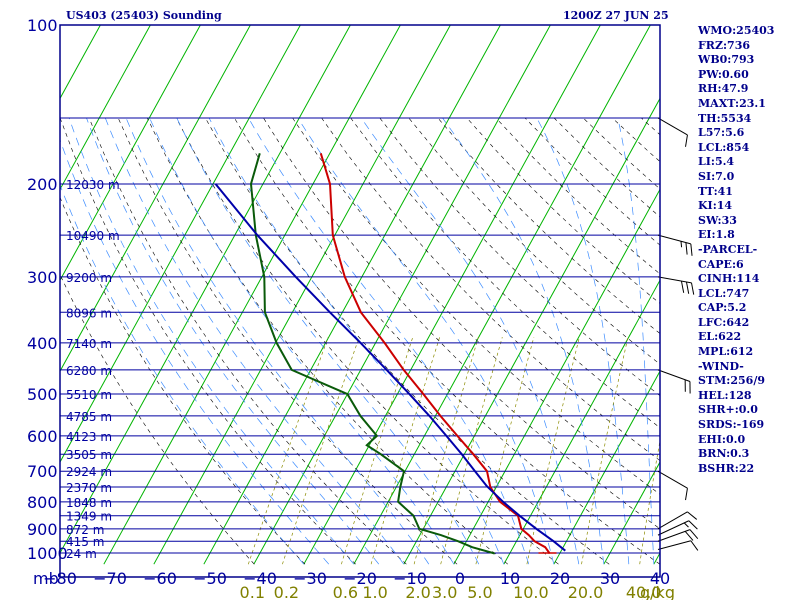 The image size is (800, 600). I want to click on index-item: WB0:793, so click(726, 60).